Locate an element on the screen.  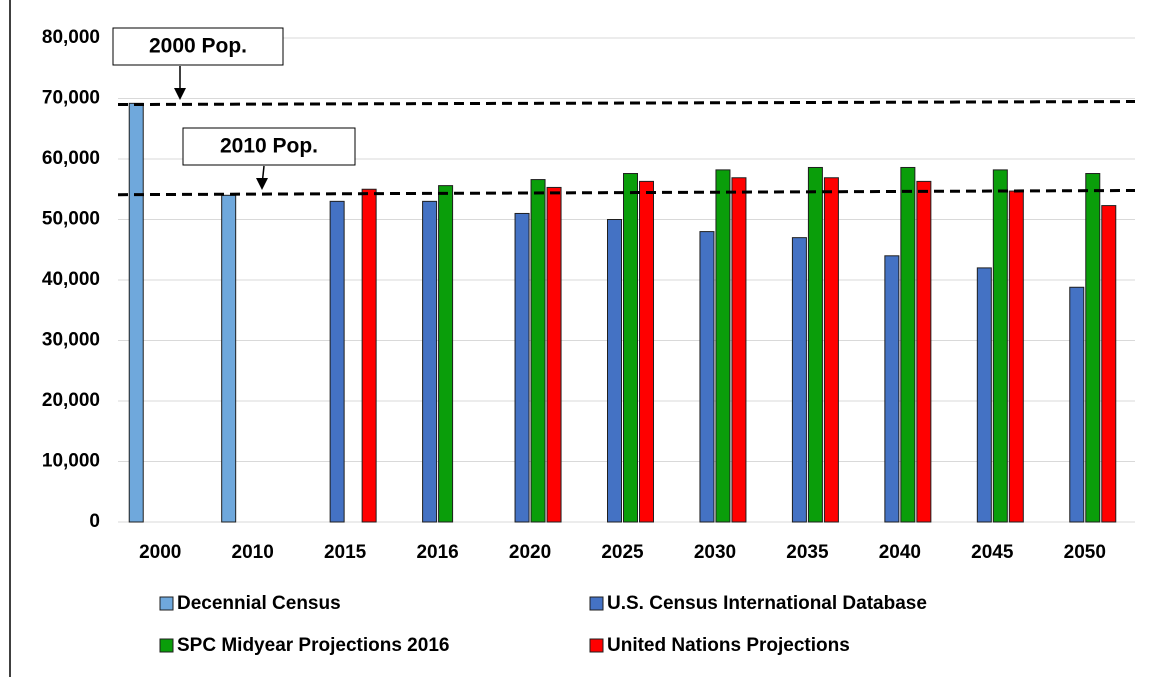
annotation: 2000 Pop. is located at coordinates (198, 46).